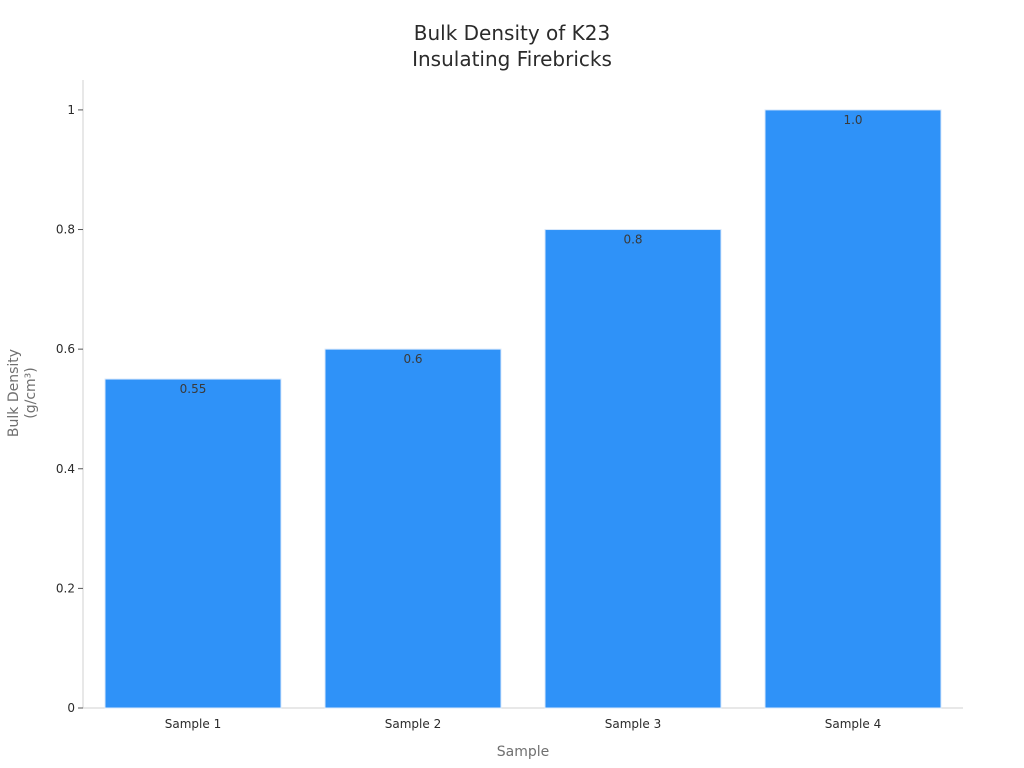  I want to click on y-axis-ticks: 0 0.2 0.4 0.6 0.8 1, so click(69, 409).